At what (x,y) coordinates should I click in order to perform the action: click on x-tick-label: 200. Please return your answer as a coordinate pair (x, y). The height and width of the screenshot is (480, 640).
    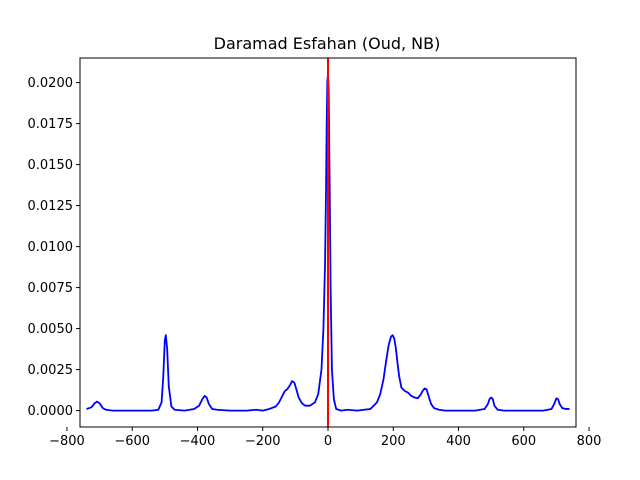
    Looking at the image, I should click on (393, 441).